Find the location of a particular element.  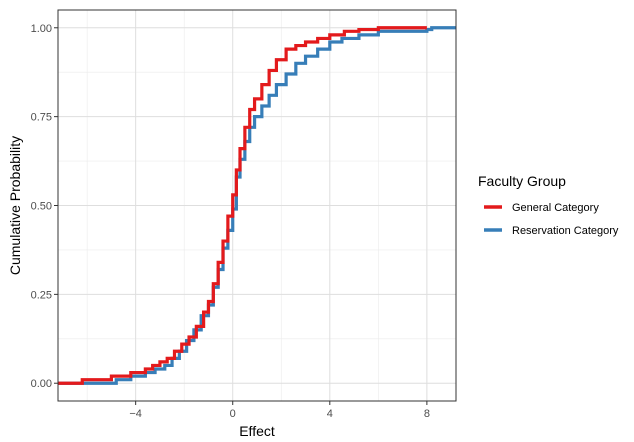

x-tick-label: 4 is located at coordinates (330, 414).